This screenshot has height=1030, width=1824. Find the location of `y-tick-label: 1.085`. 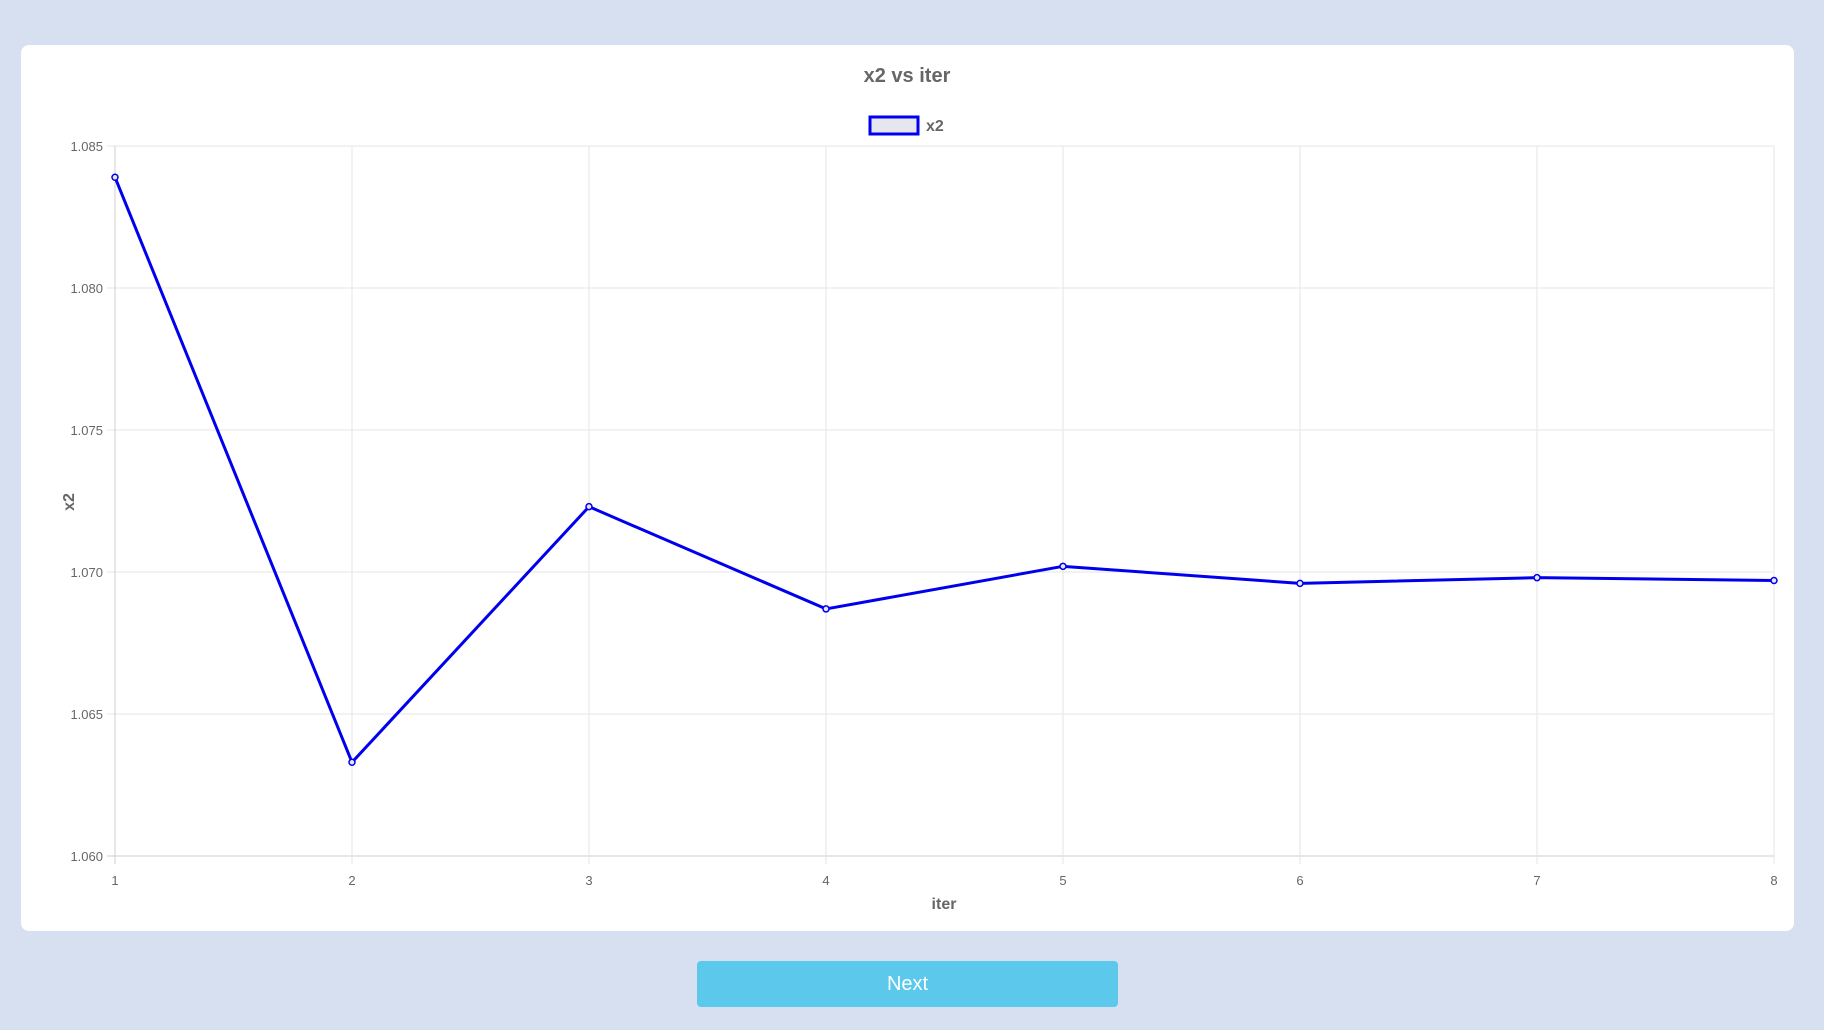

y-tick-label: 1.085 is located at coordinates (86, 146).